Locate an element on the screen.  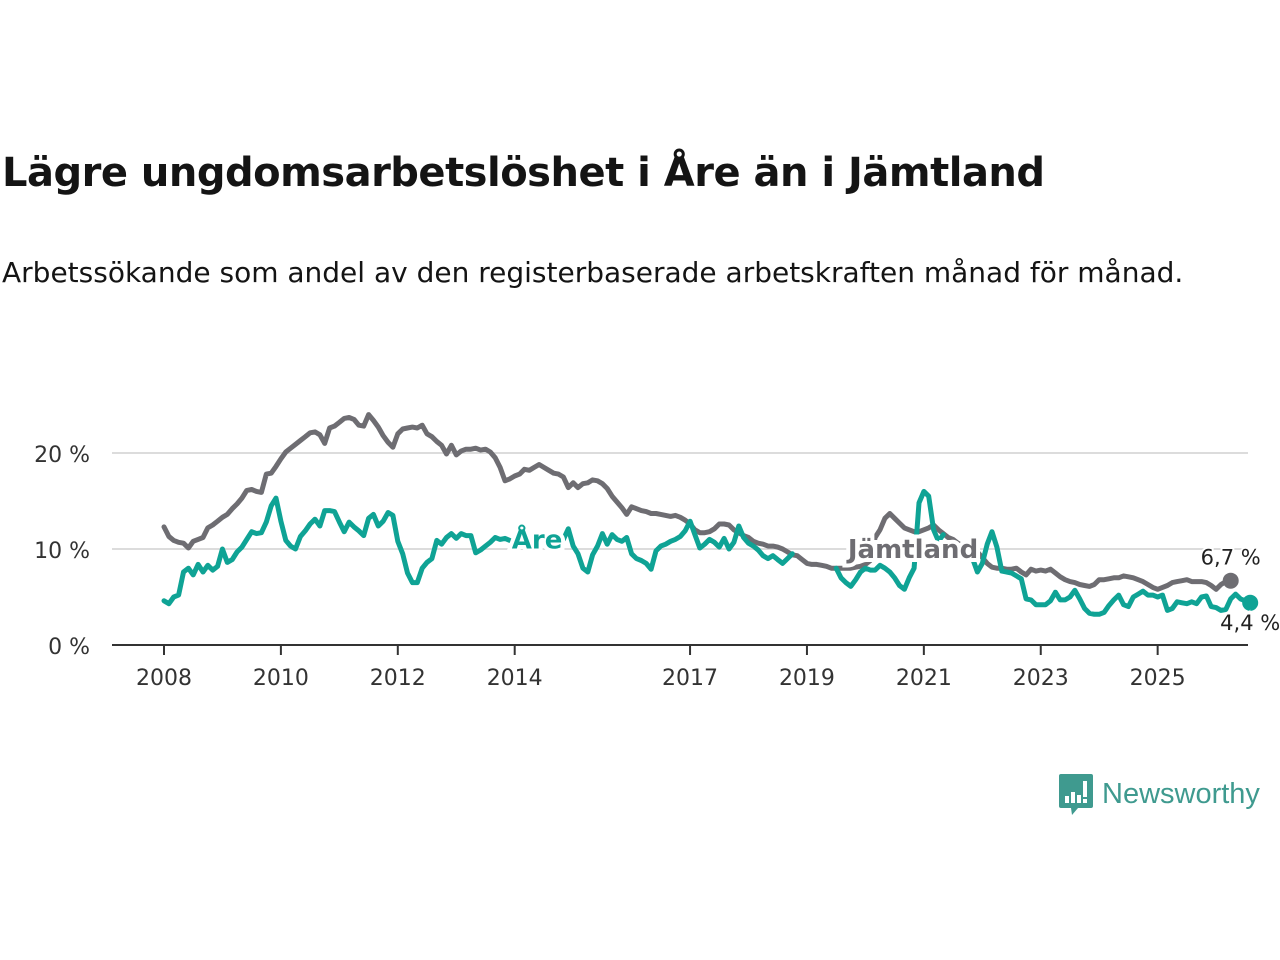
y-axis-ticks: 0 % 10 % 20 % is located at coordinates (62, 551).